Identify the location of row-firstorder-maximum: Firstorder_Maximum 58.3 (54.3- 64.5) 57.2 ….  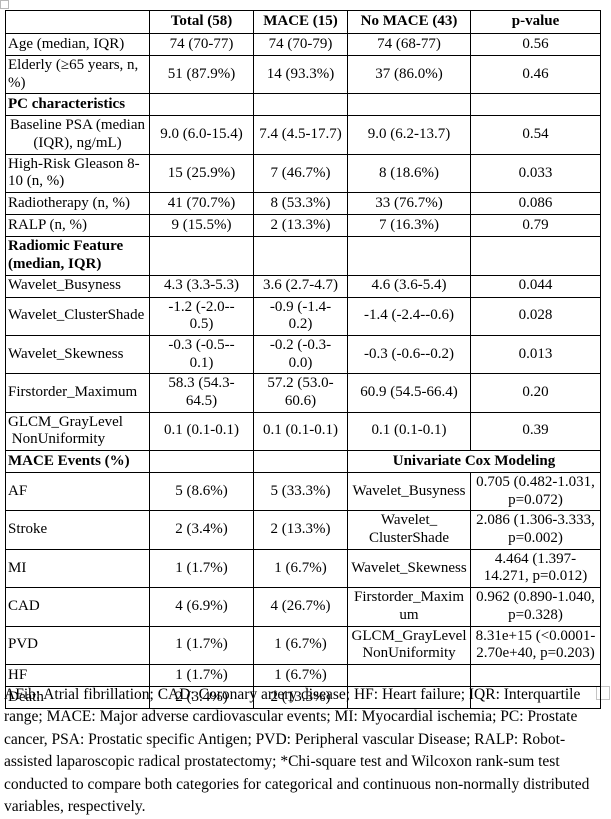
(303, 393).